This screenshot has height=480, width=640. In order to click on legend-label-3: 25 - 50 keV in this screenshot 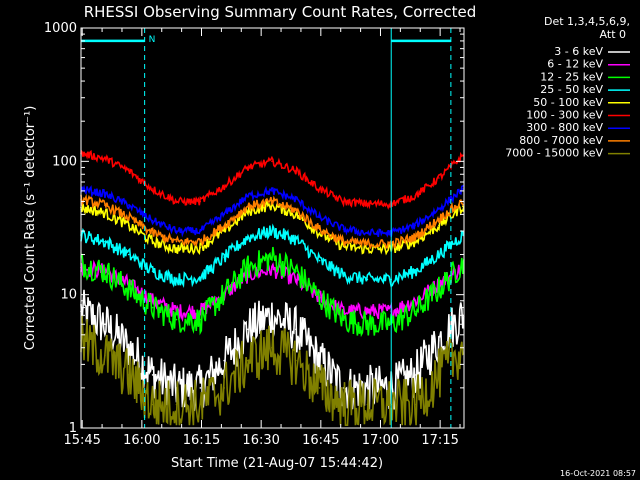, I will do `click(571, 89)`.